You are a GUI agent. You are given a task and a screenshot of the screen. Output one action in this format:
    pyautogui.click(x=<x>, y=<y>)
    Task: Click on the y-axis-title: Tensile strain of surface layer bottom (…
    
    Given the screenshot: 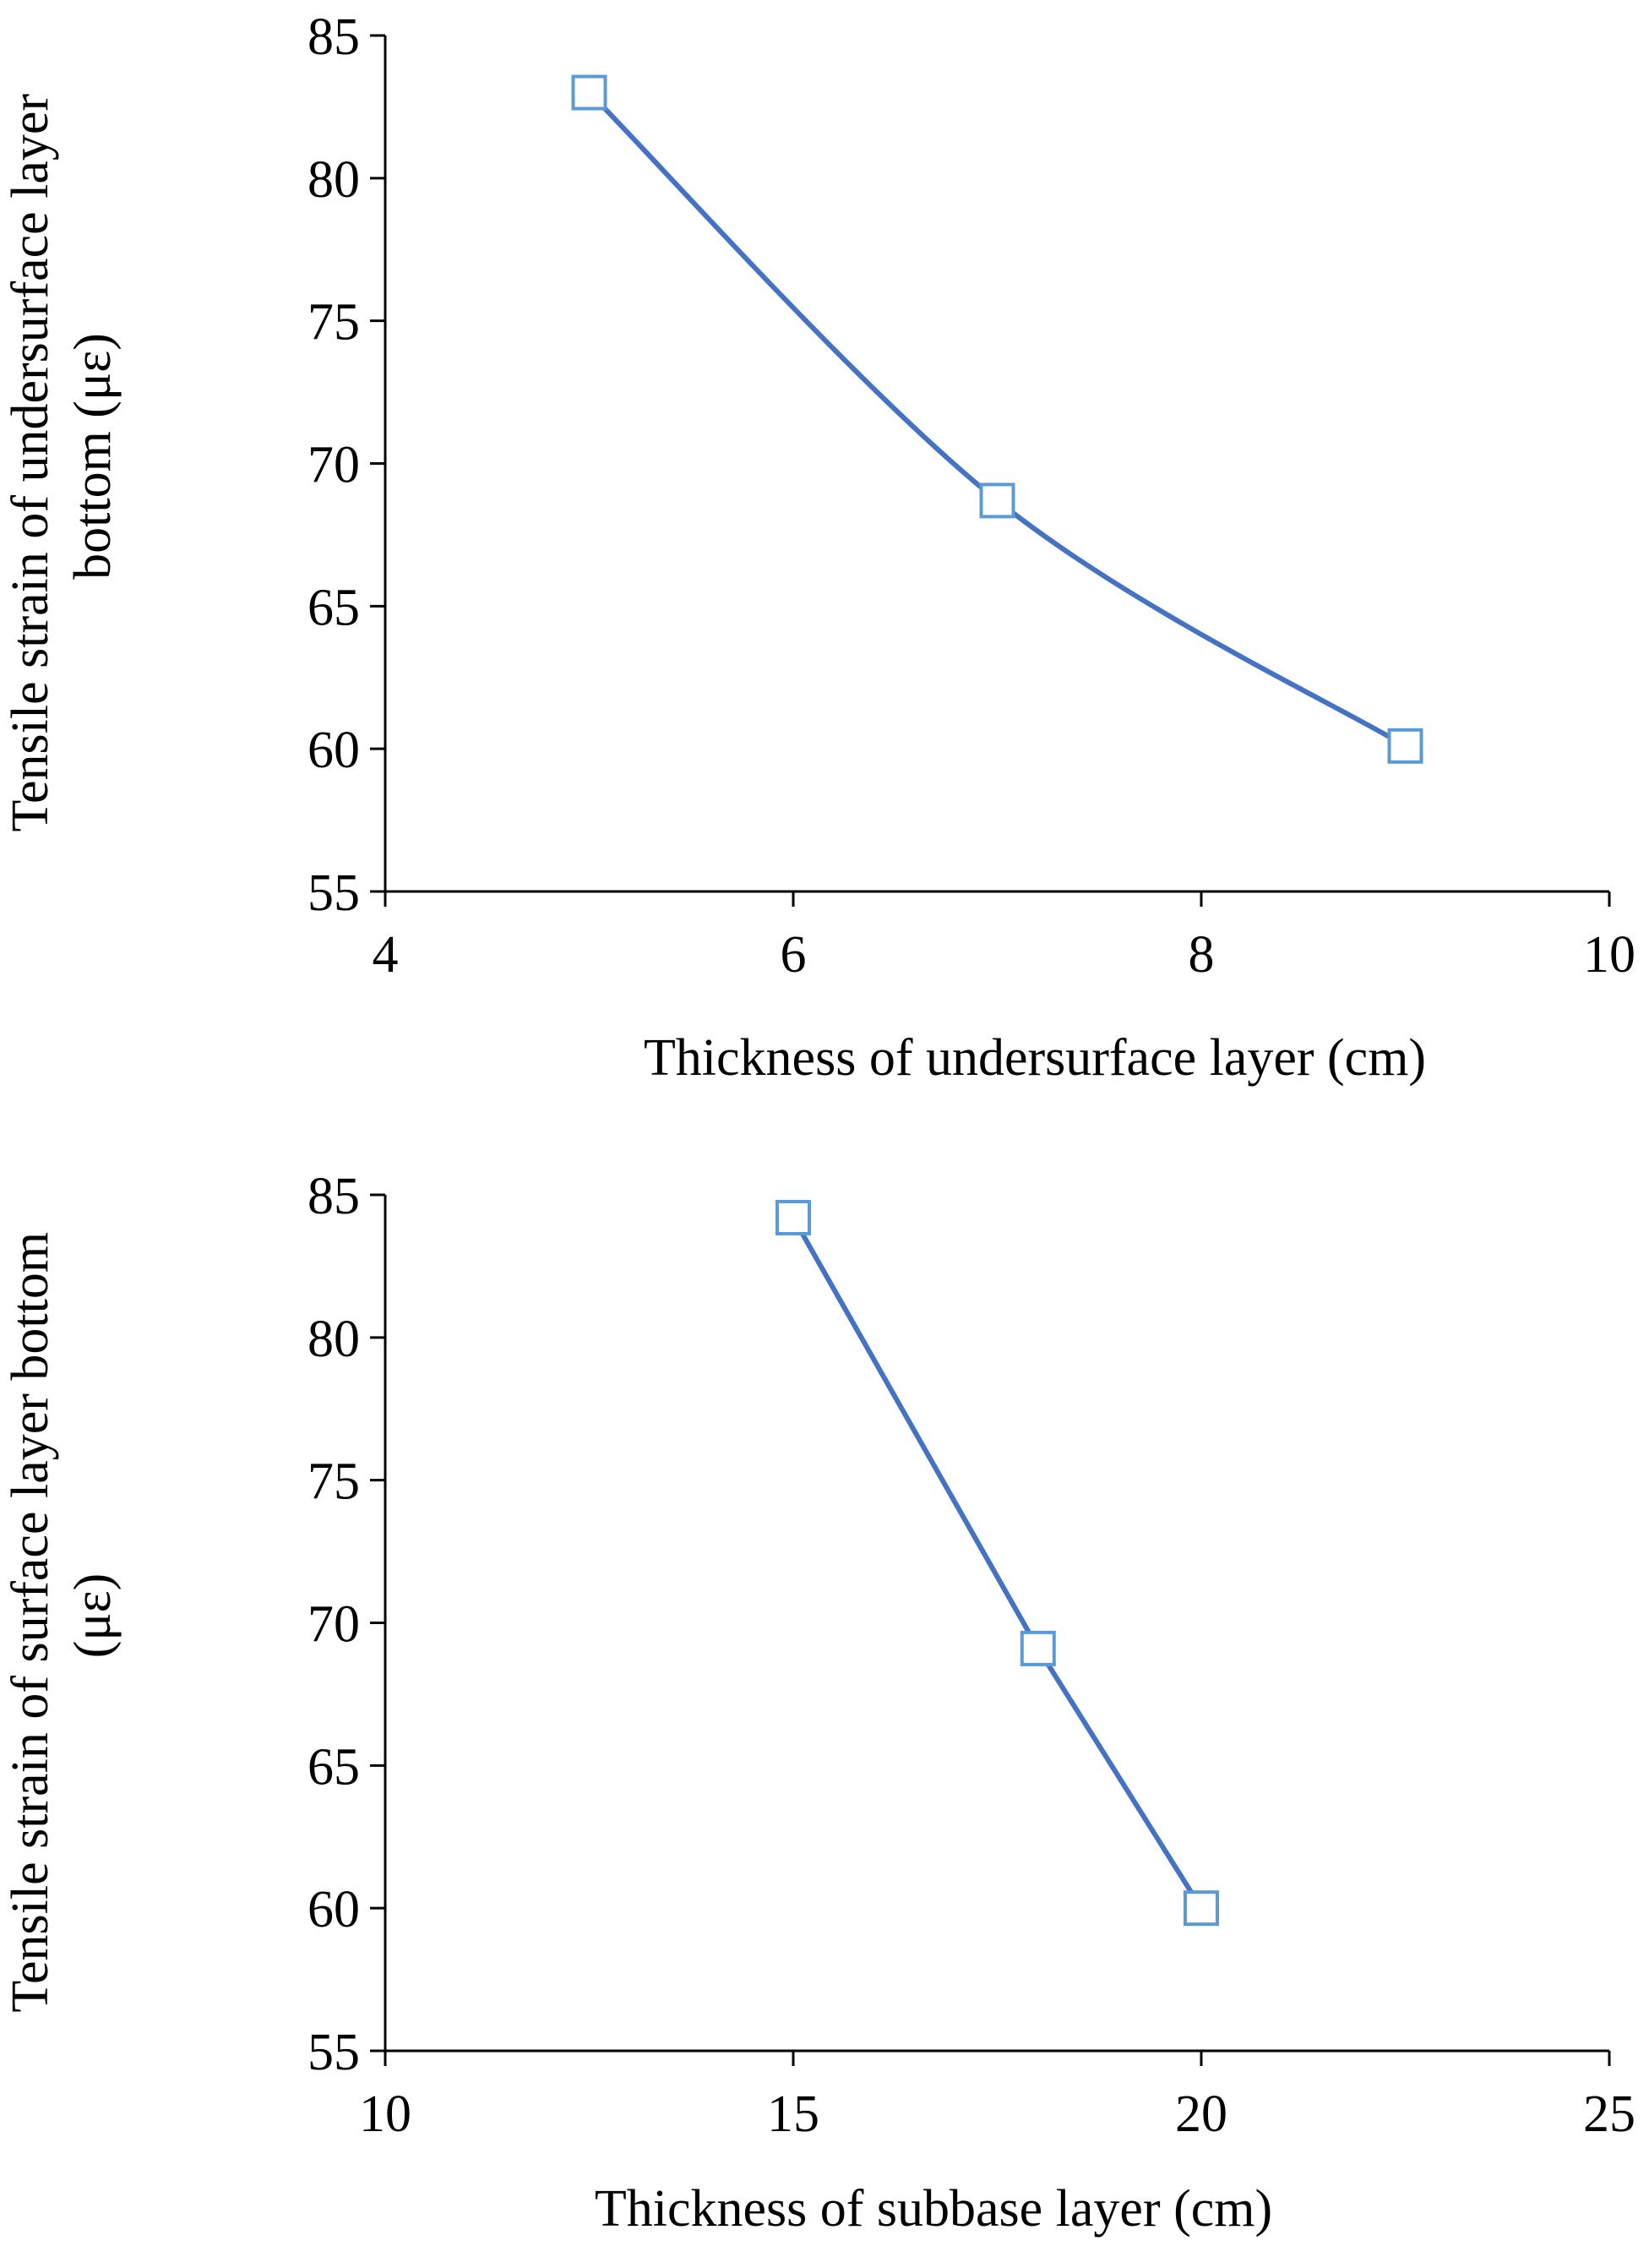 What is the action you would take?
    pyautogui.click(x=62, y=1615)
    